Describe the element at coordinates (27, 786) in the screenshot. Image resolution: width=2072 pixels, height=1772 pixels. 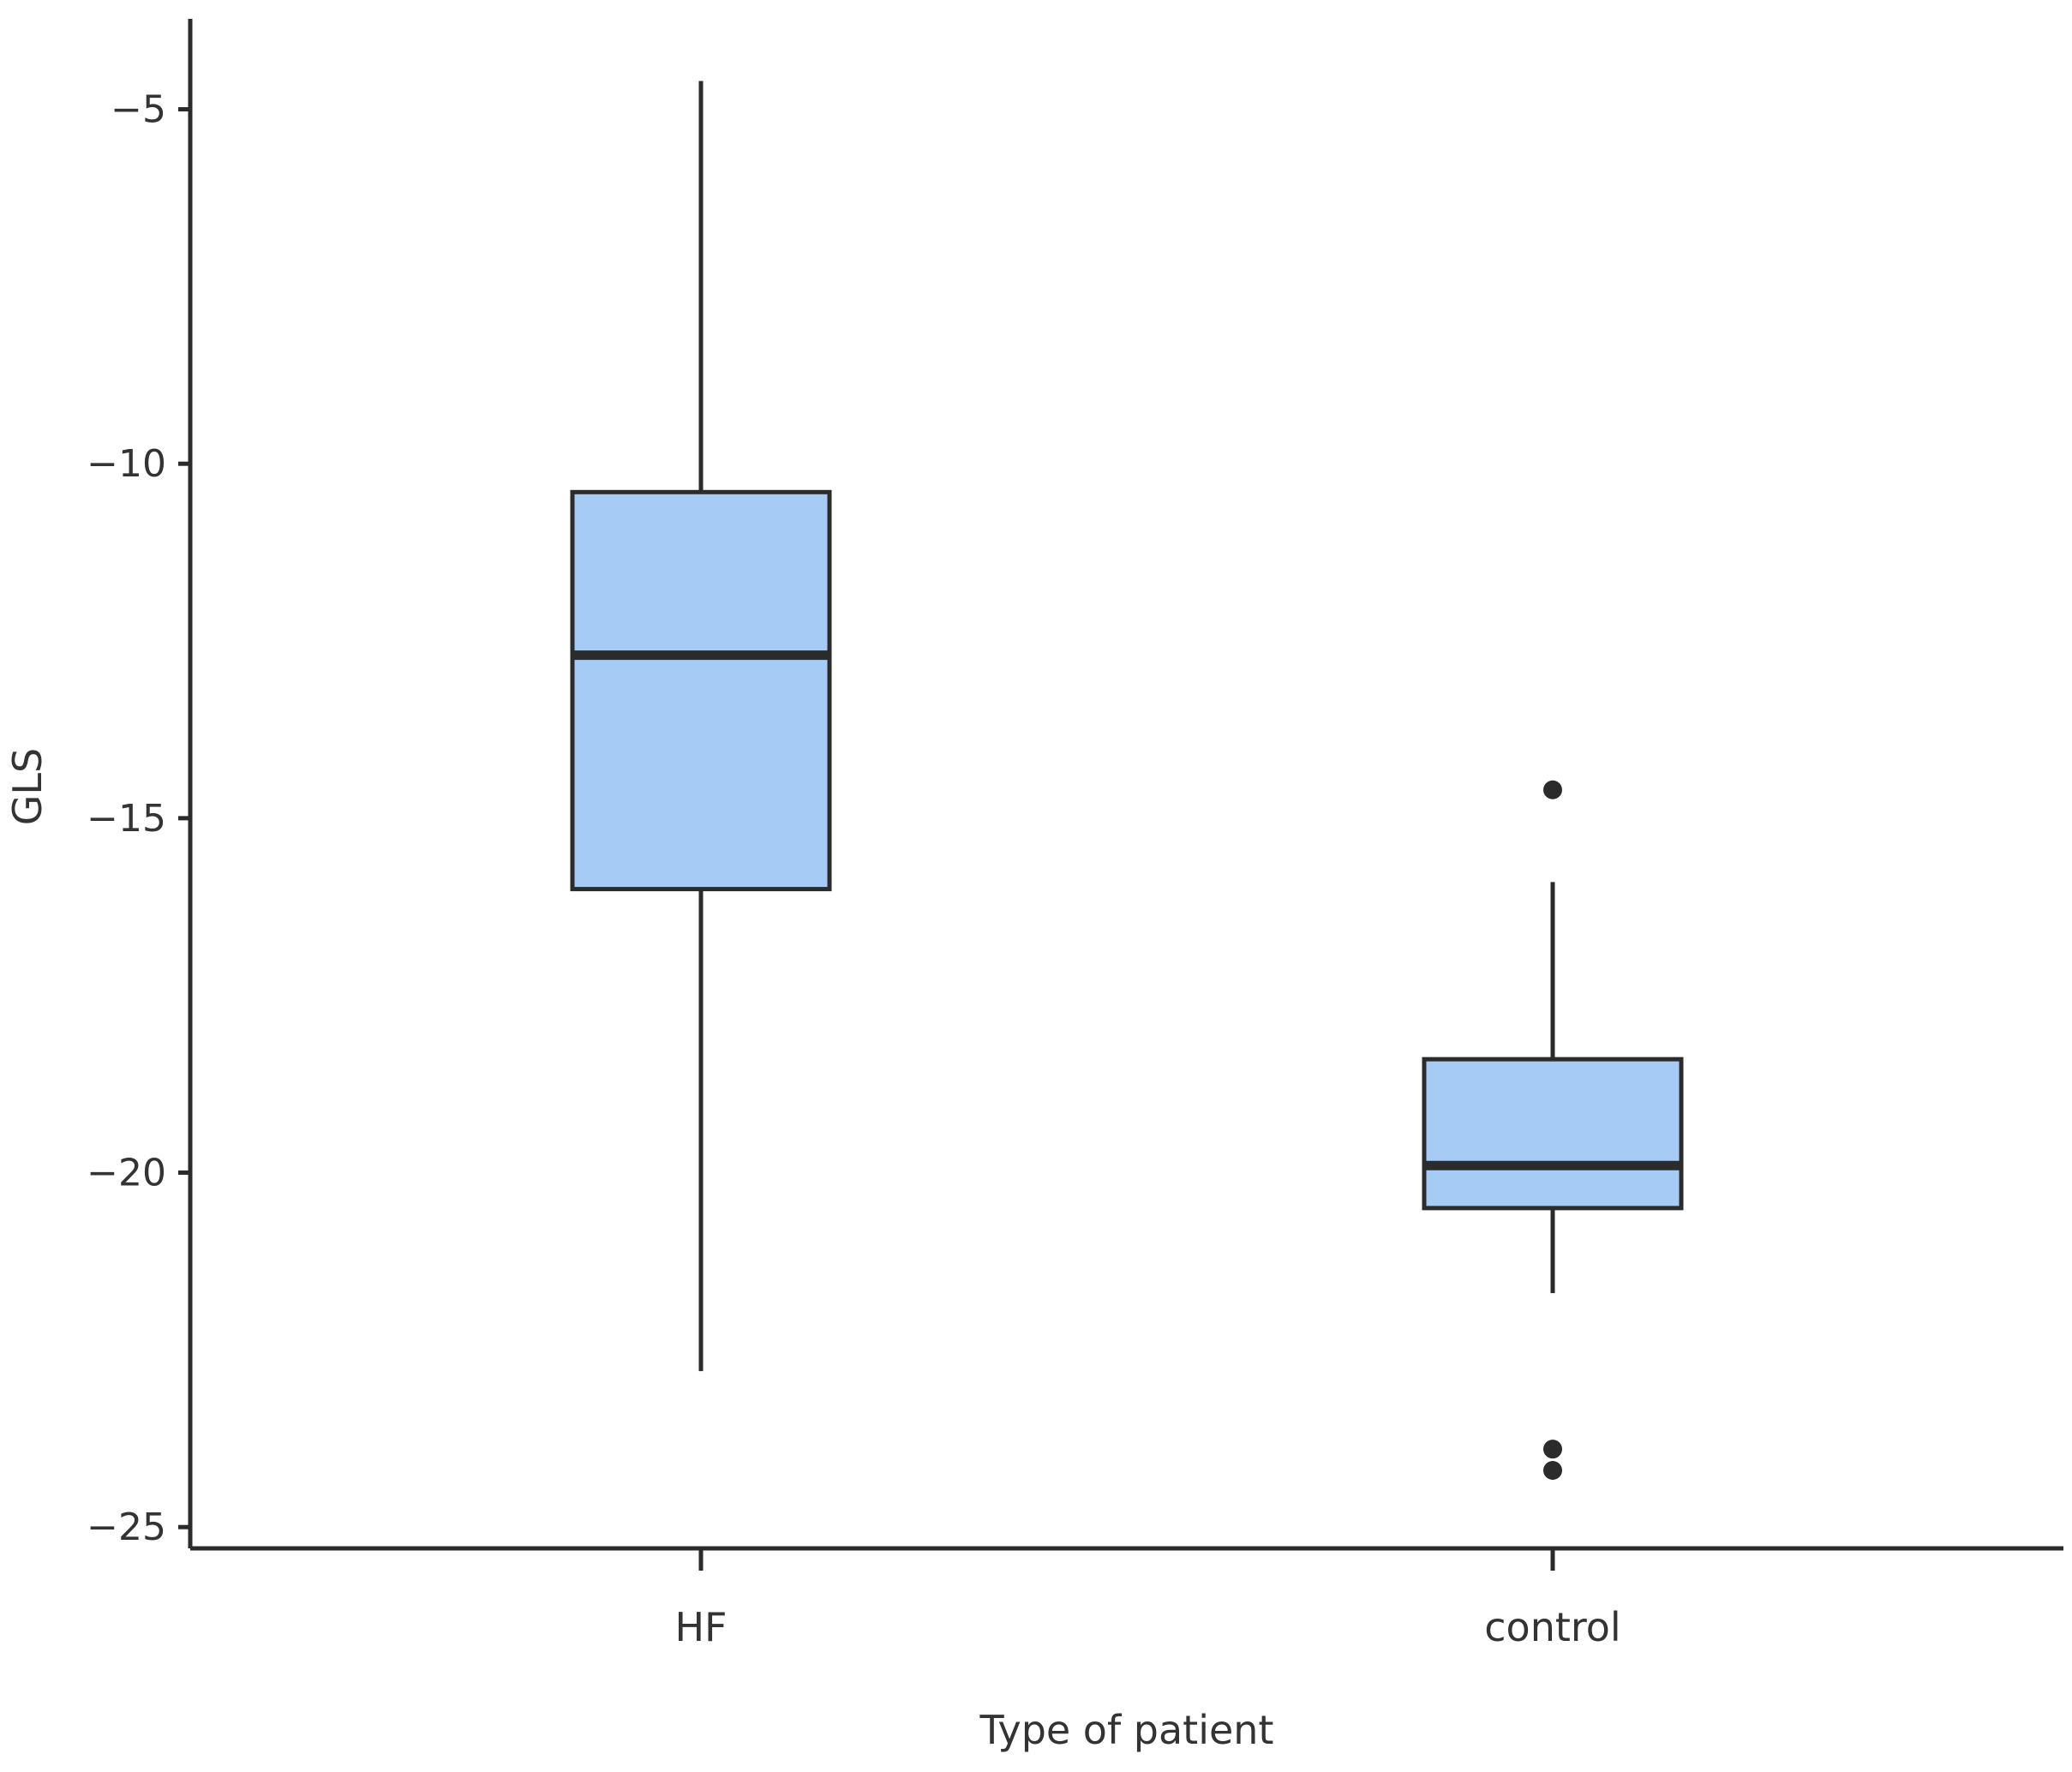
I see `y-axis-title: GLS` at that location.